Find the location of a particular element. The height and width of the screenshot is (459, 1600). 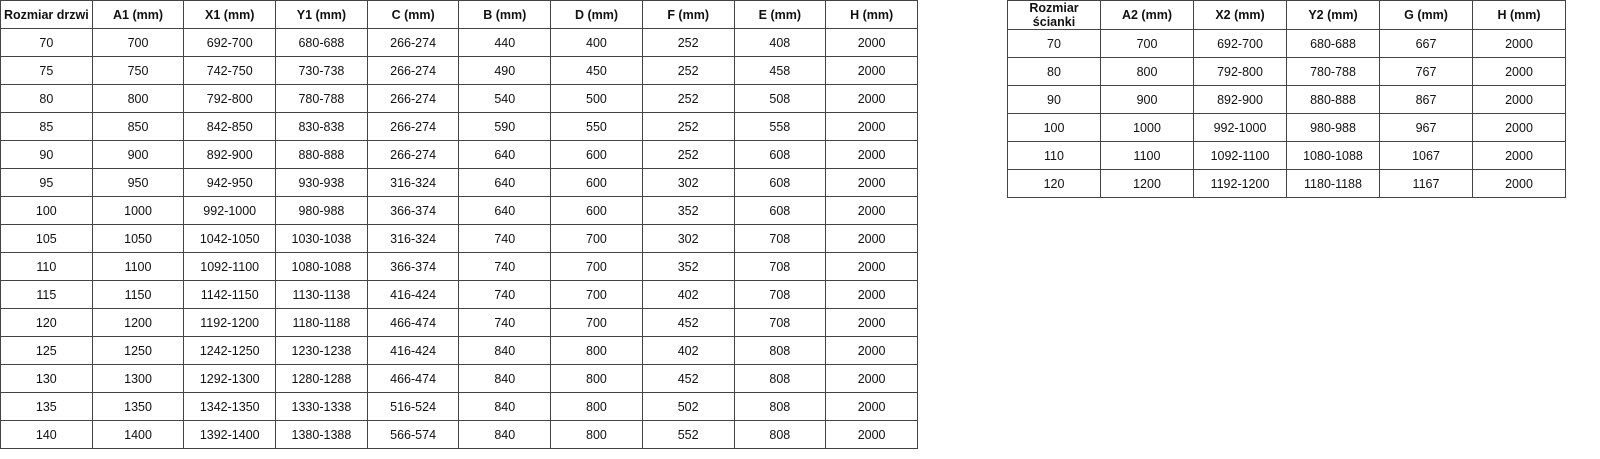

table-cell: 1380-1388 is located at coordinates (321, 434).